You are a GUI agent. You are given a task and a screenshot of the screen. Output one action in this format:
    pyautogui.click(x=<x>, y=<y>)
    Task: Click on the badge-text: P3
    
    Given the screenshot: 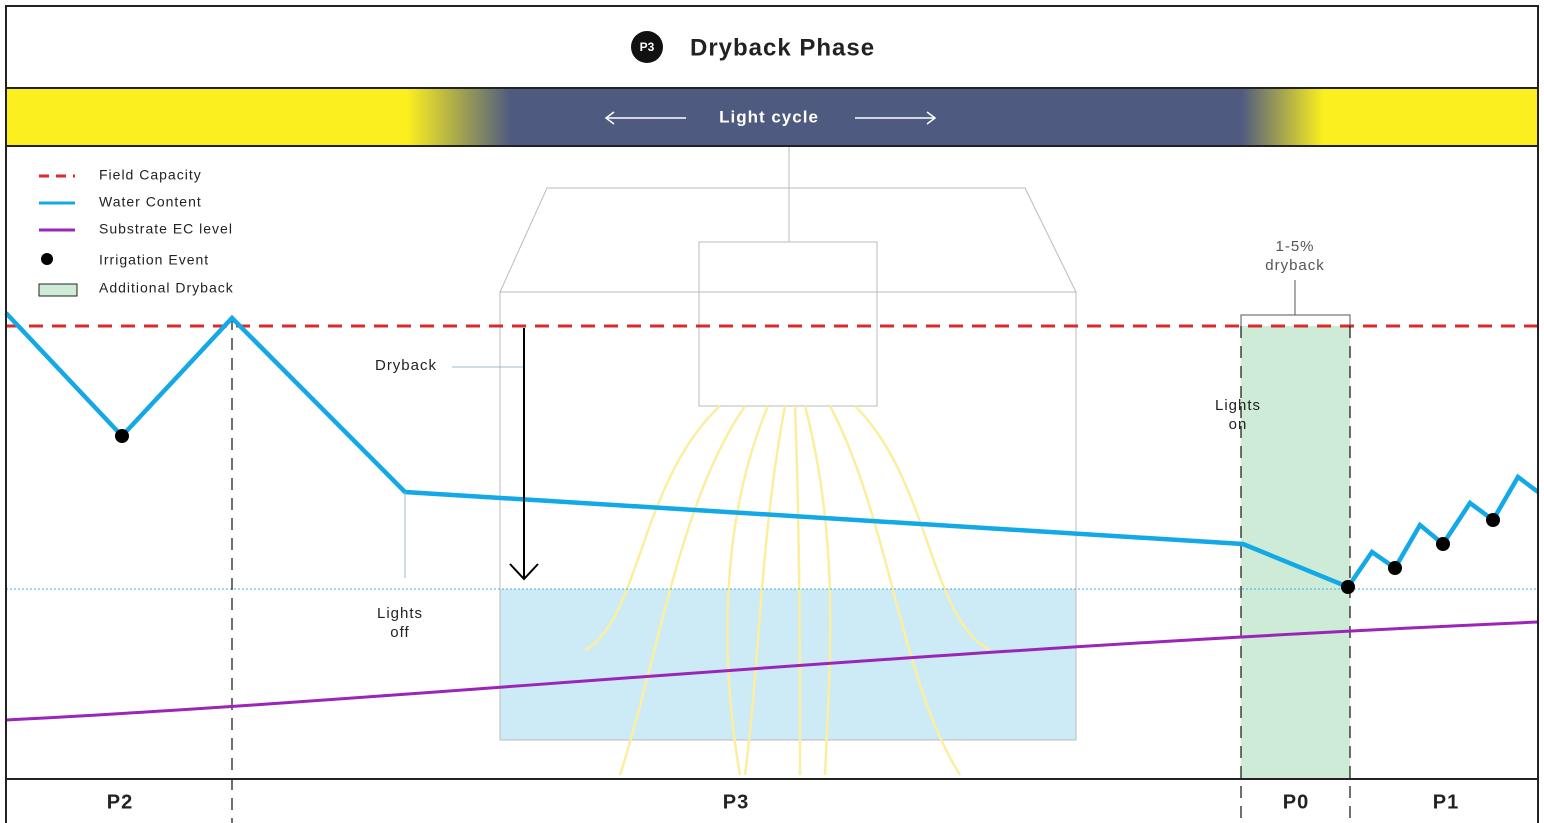 What is the action you would take?
    pyautogui.click(x=647, y=47)
    